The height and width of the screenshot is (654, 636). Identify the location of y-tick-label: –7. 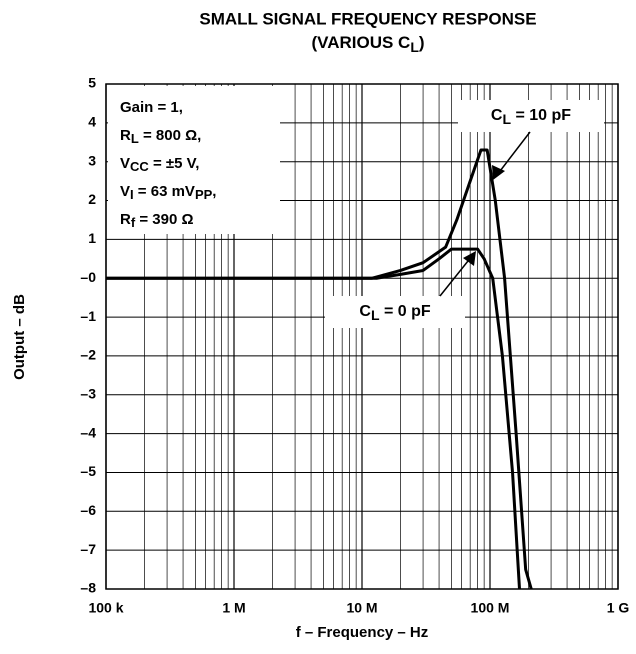
(88, 549).